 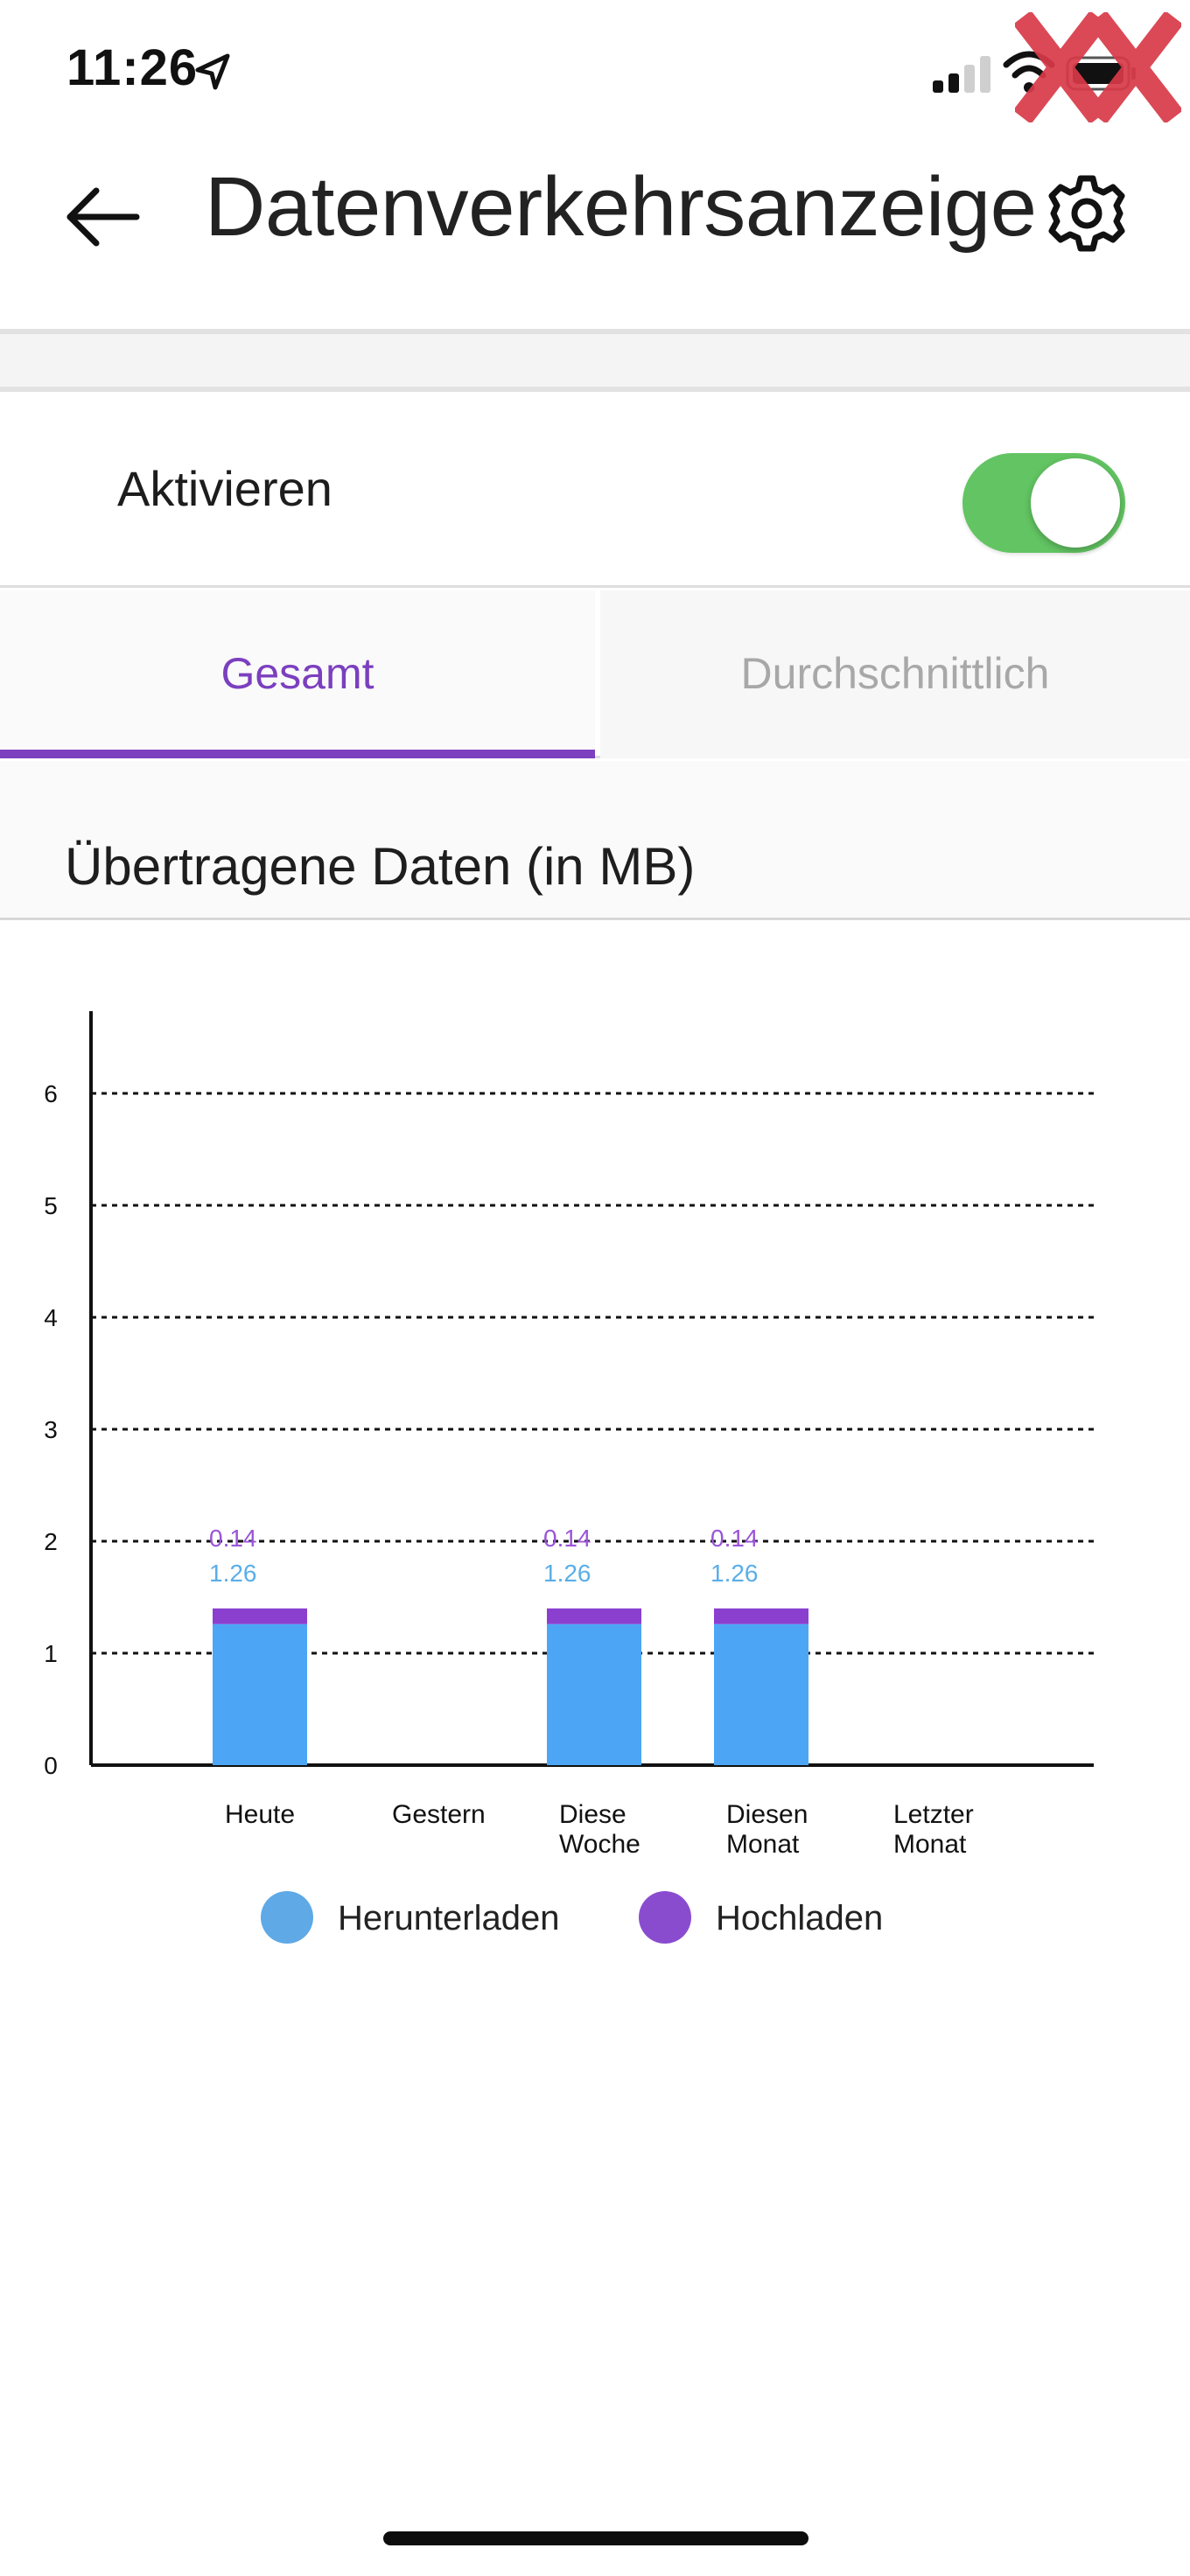 I want to click on tab-durchschnittlich: Durchschnittlich, so click(x=895, y=674).